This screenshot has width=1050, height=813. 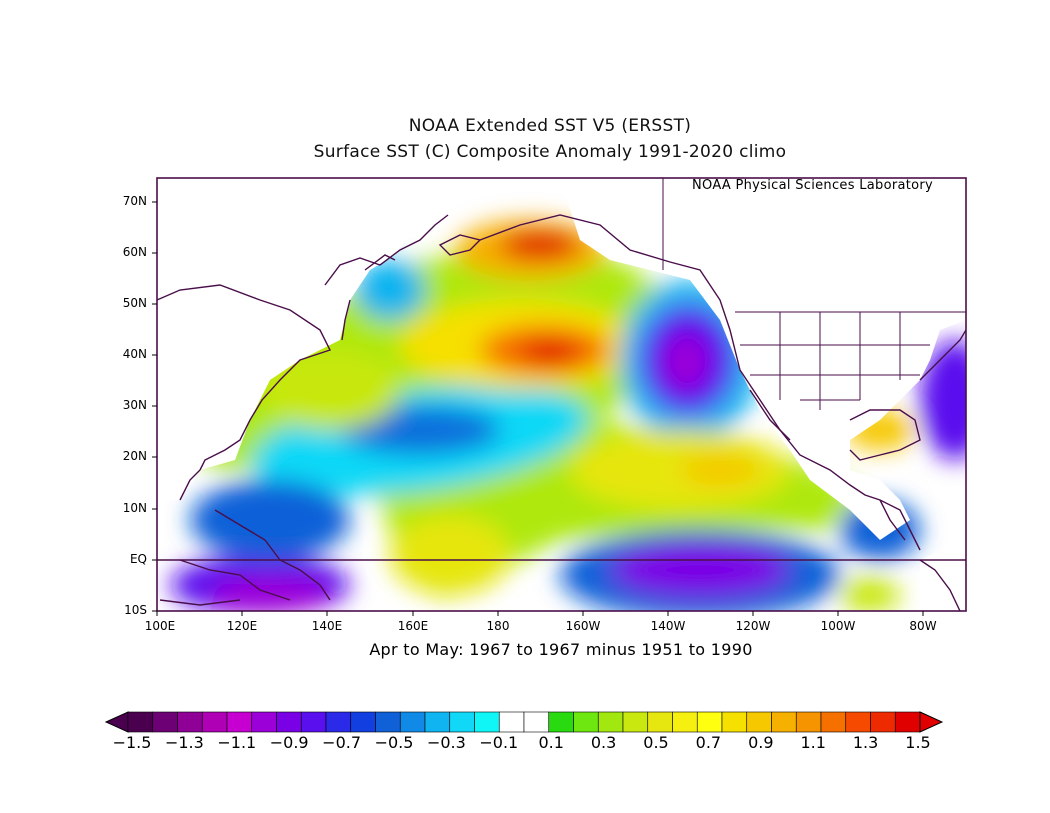 I want to click on colorbar-tick-label: 0.7, so click(x=708, y=742).